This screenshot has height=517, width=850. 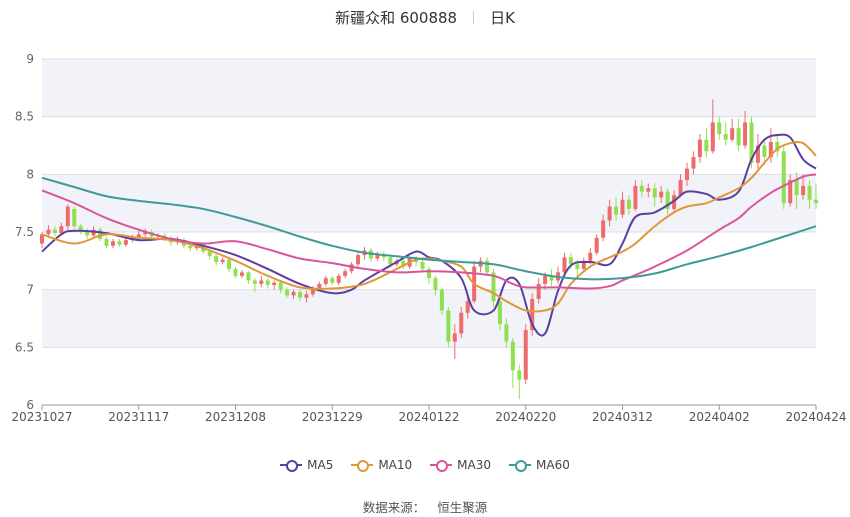 I want to click on legend-label-ma10: MA10, so click(x=395, y=465).